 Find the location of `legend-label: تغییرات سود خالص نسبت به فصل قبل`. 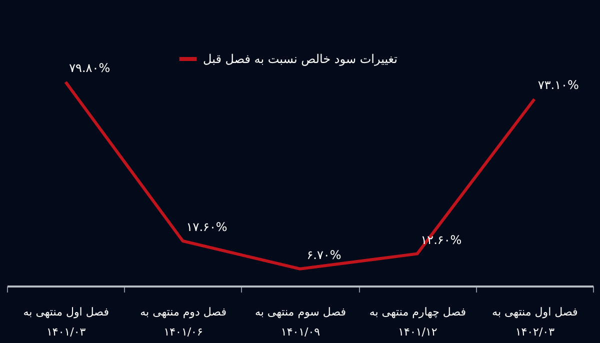

legend-label: تغییرات سود خالص نسبت به فصل قبل is located at coordinates (300, 59).